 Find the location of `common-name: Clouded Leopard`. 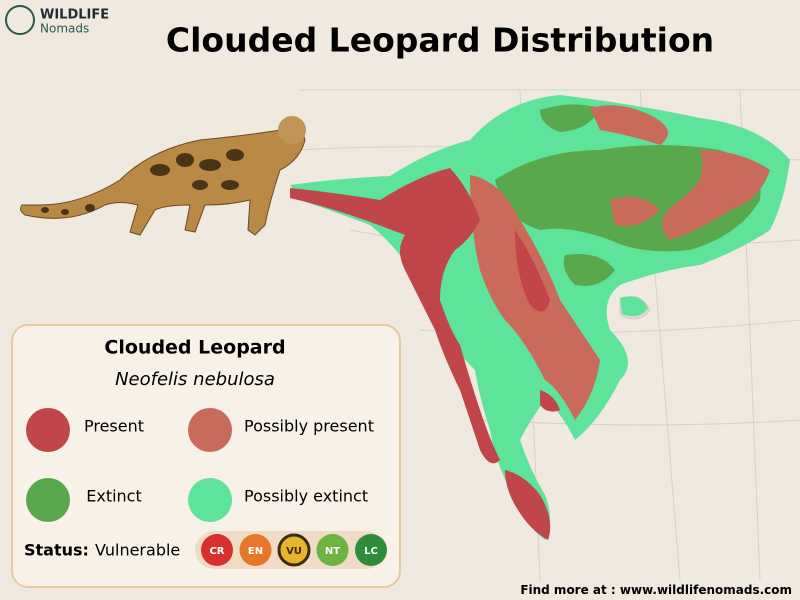

common-name: Clouded Leopard is located at coordinates (194, 348).